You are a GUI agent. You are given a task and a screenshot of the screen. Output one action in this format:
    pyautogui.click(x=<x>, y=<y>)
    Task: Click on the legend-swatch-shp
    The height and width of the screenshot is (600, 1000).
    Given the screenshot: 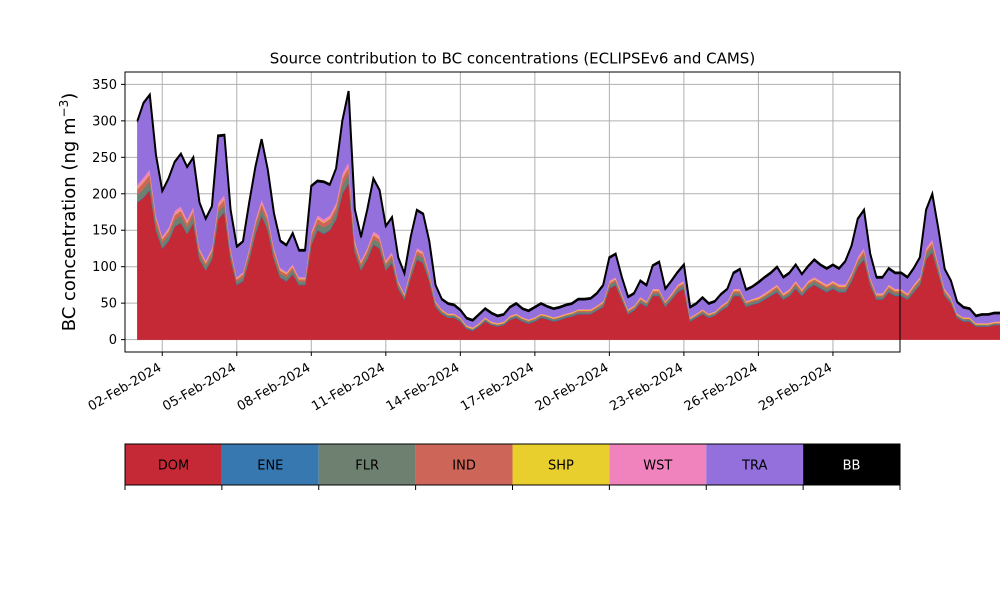 What is the action you would take?
    pyautogui.click(x=561, y=464)
    